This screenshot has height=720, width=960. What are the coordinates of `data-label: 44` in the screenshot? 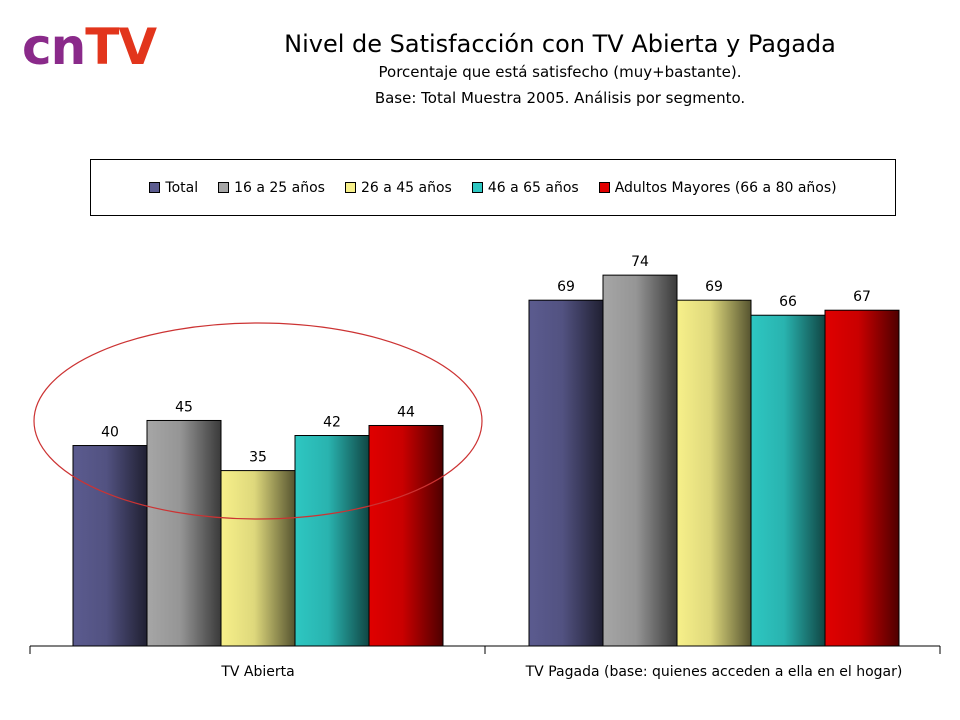 It's located at (406, 412).